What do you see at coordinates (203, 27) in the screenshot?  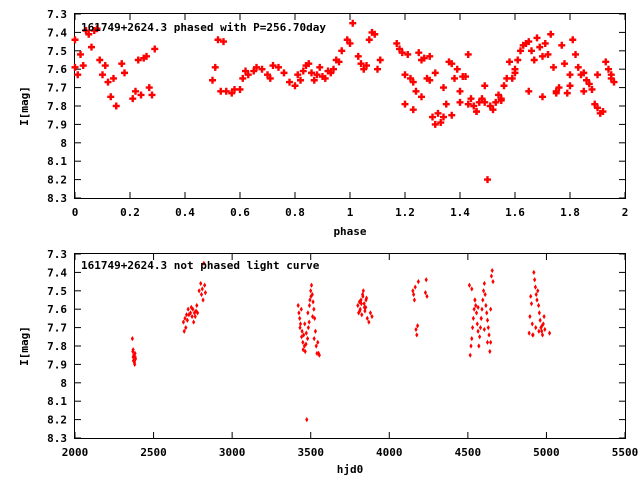 I see `chart-title: 161749+2624.3 phased with P=256.70day` at bounding box center [203, 27].